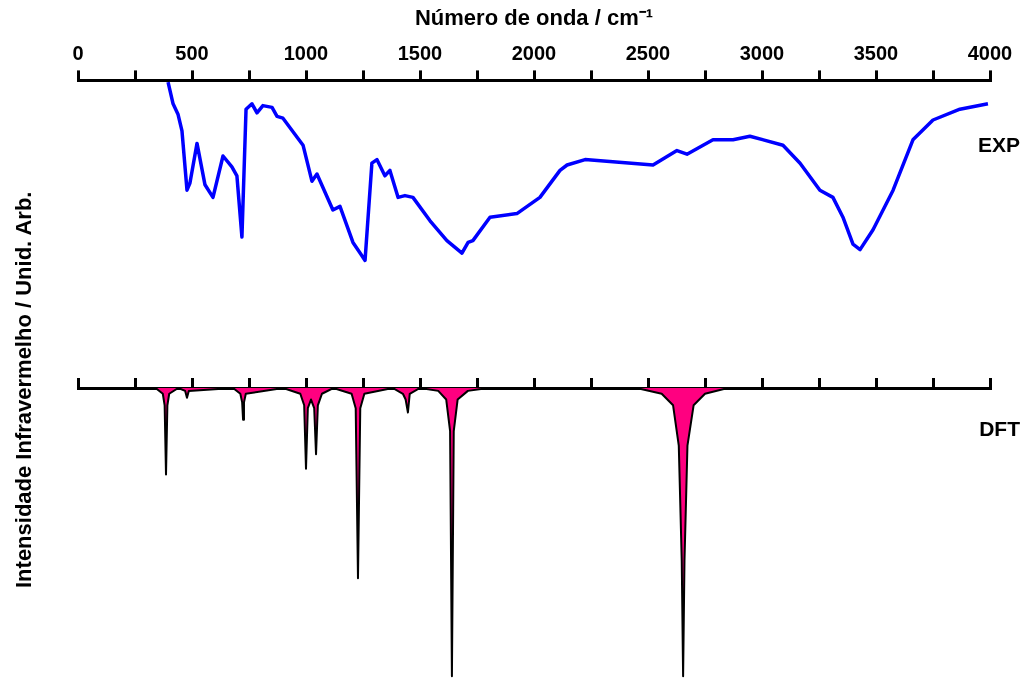  I want to click on x-tick-label: 500, so click(192, 52).